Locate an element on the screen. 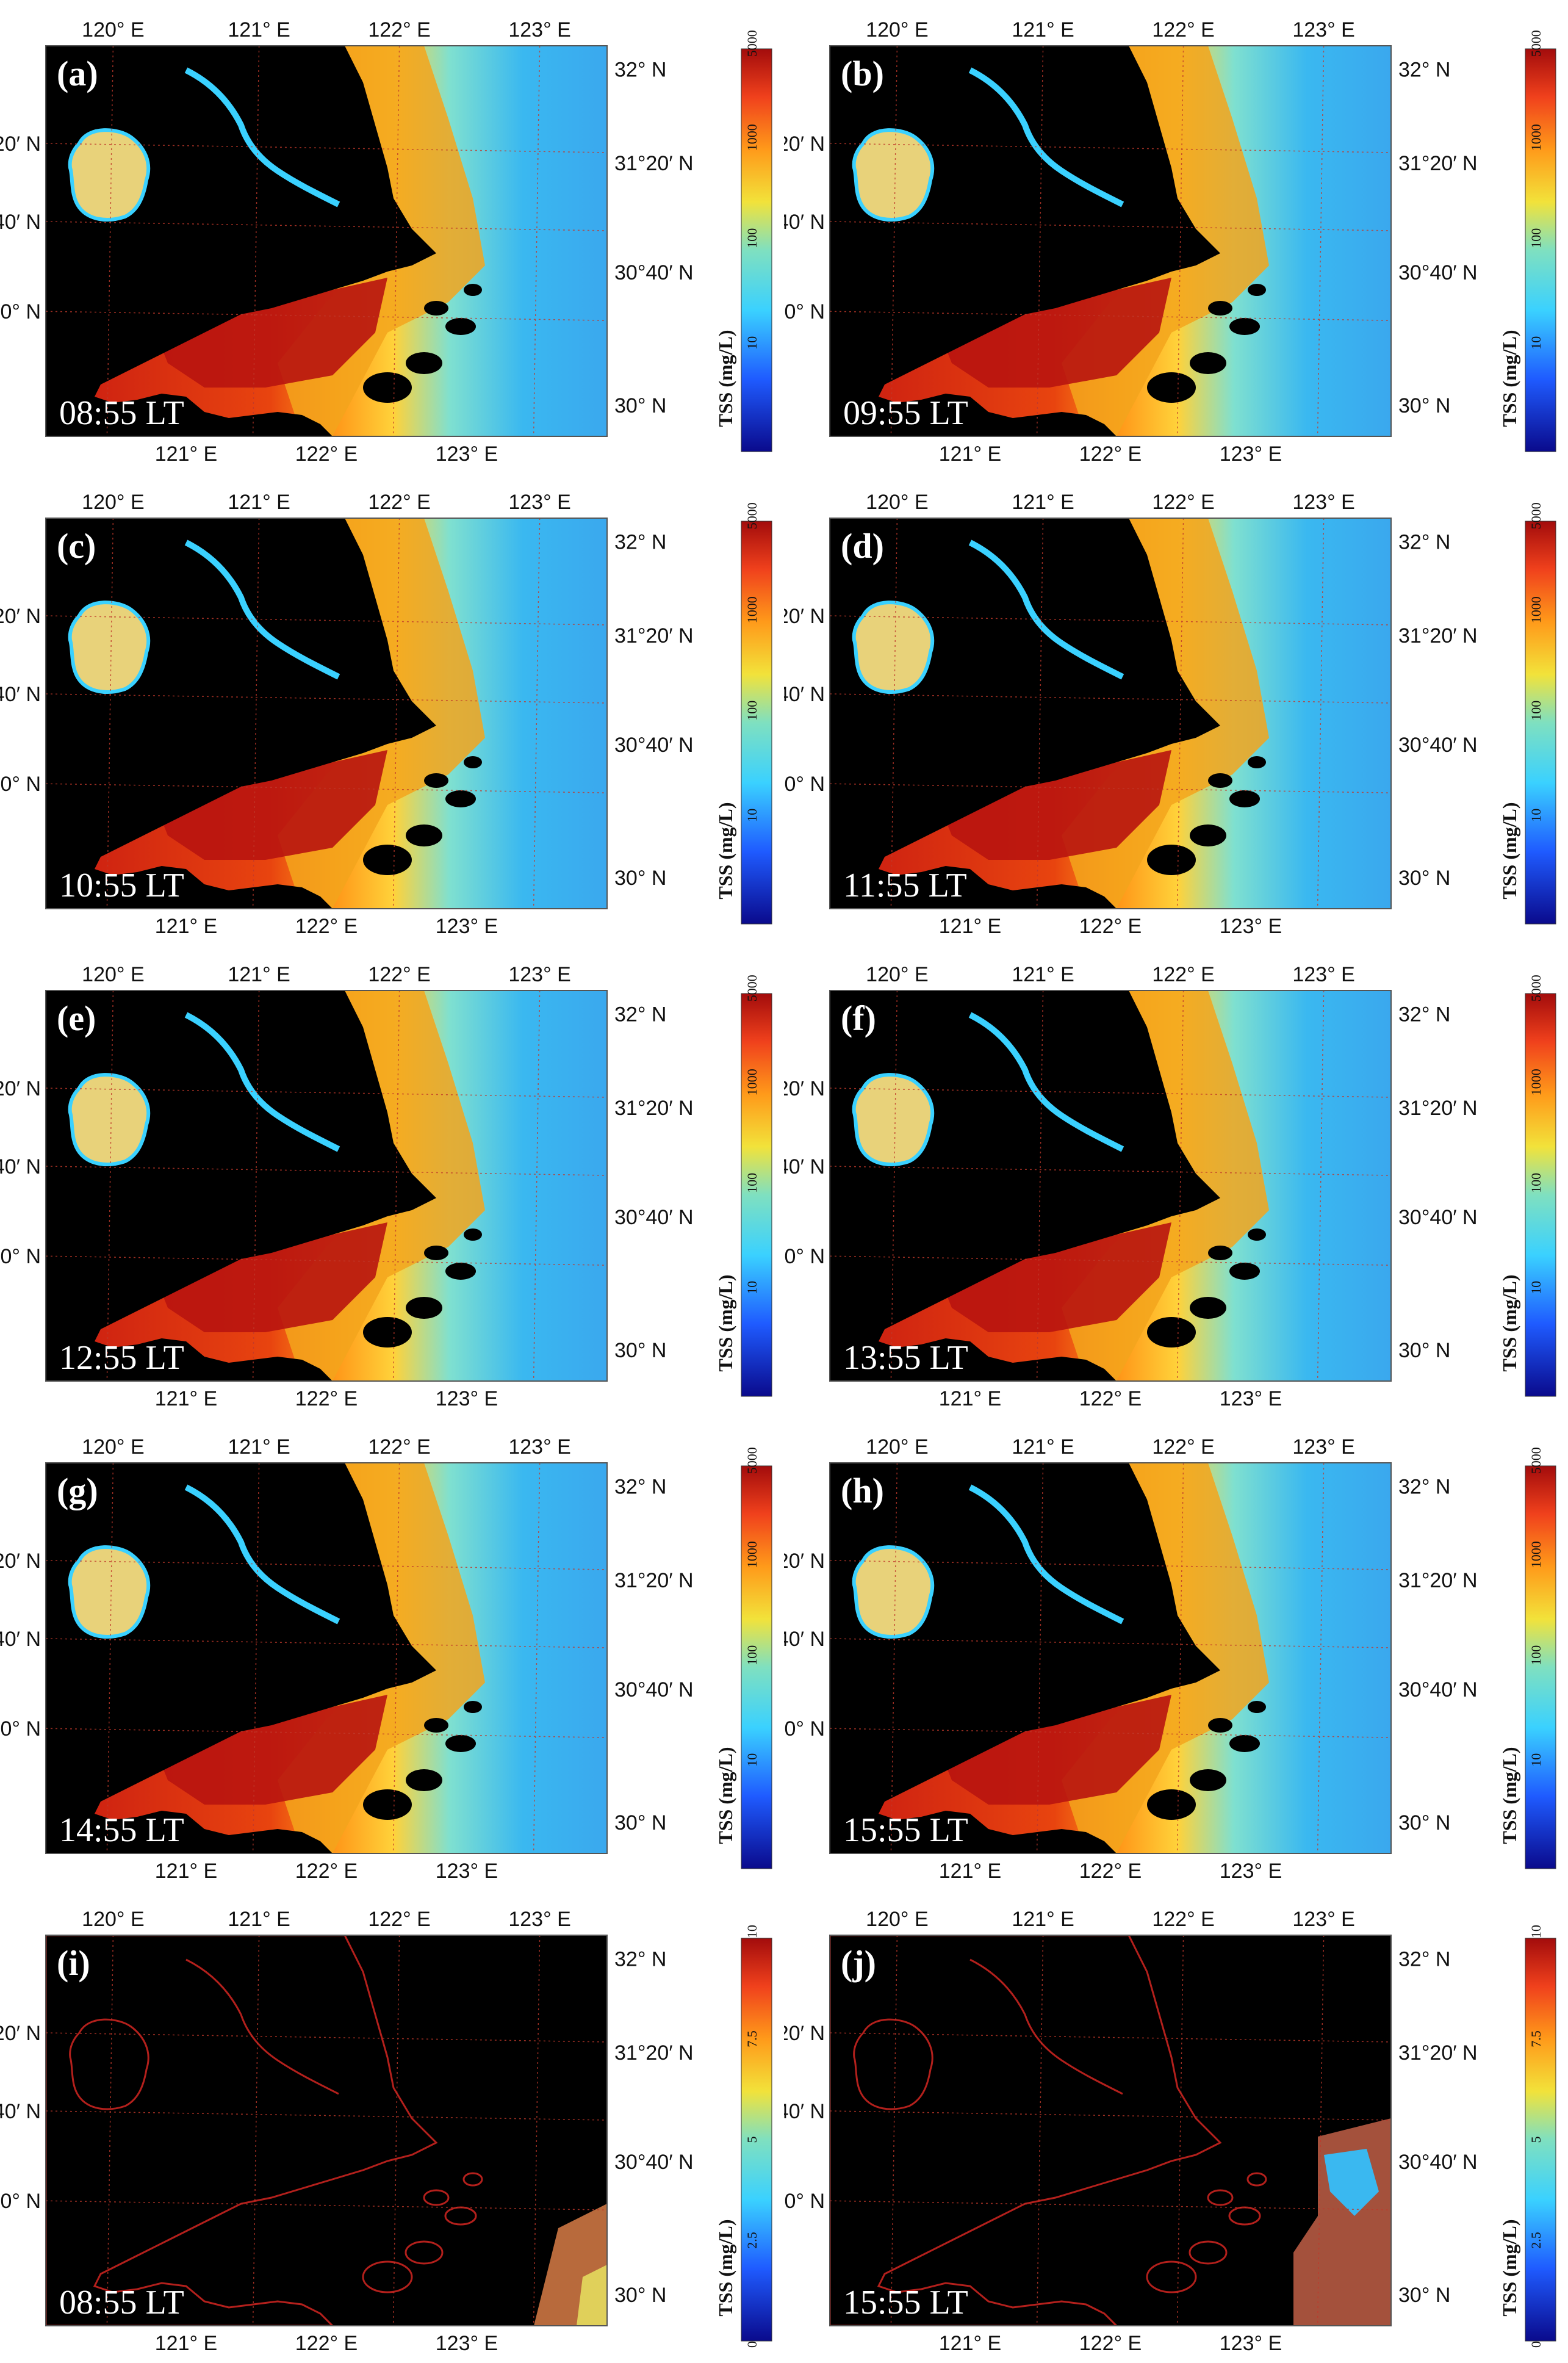  time-label: 15:55 LT is located at coordinates (905, 1830).